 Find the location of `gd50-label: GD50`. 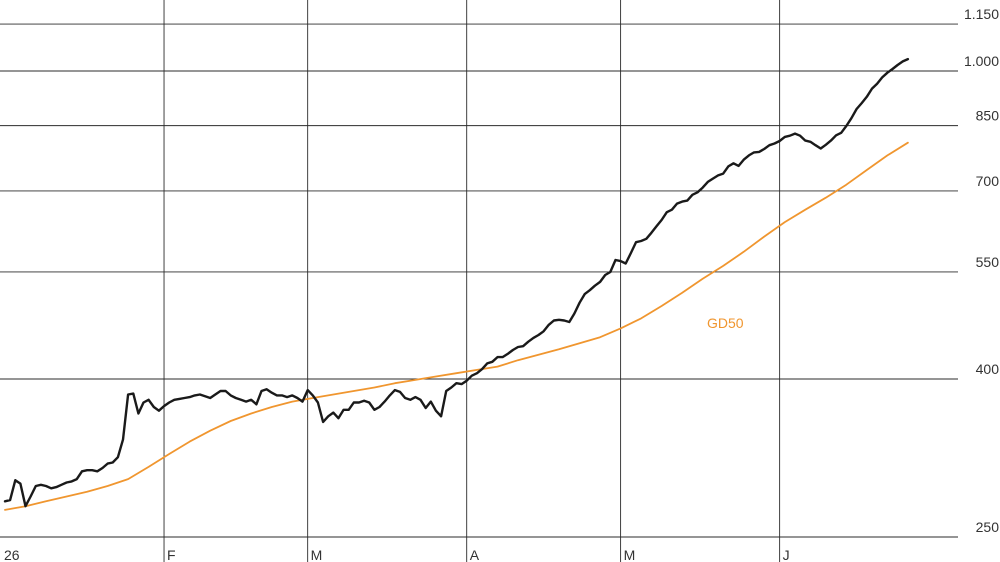

gd50-label: GD50 is located at coordinates (725, 323).